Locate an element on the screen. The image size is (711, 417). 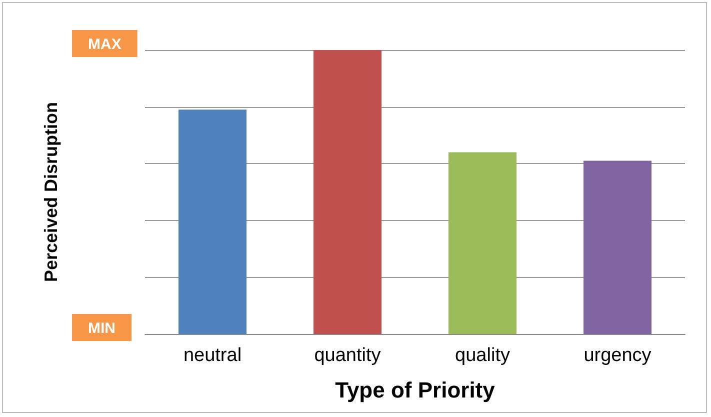
x-tick-label: neutral is located at coordinates (212, 355).